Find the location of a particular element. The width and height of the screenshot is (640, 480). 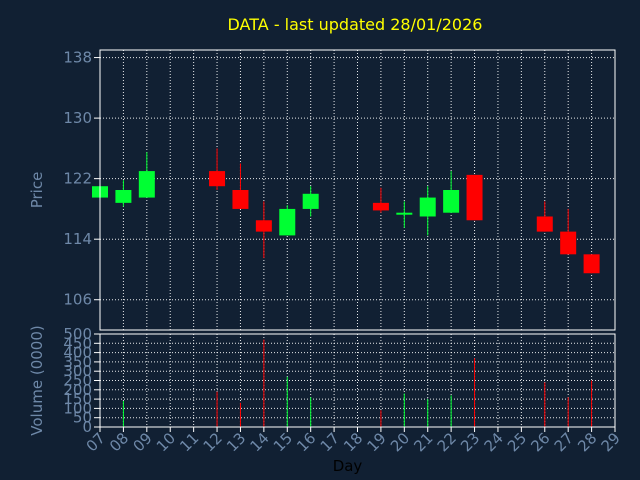

volume-tick-label: 100 is located at coordinates (77, 408).